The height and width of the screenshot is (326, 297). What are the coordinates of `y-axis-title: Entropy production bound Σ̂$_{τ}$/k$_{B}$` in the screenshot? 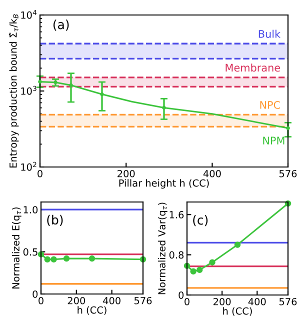 It's located at (13, 91).